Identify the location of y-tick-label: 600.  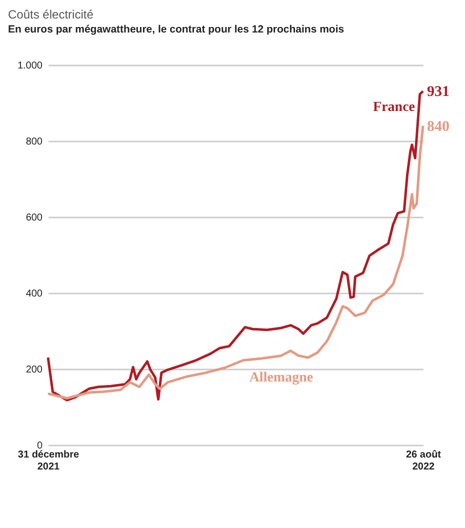
(34, 218).